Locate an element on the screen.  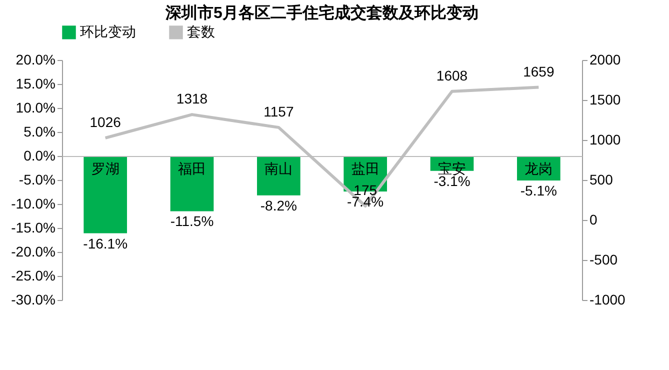
data-label: -11.5% is located at coordinates (192, 221).